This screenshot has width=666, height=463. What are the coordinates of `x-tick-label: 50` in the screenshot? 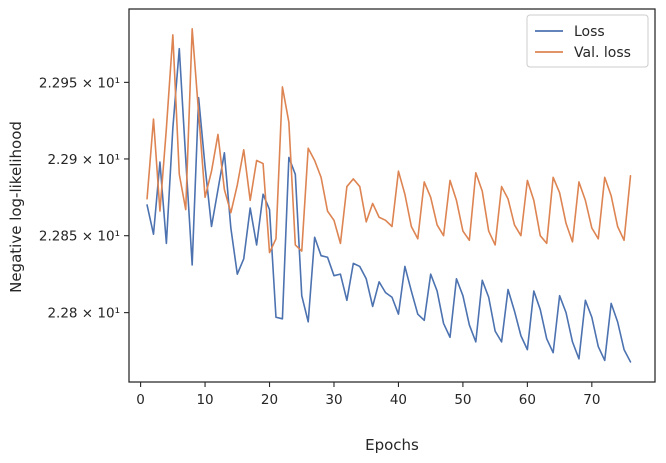 It's located at (462, 400).